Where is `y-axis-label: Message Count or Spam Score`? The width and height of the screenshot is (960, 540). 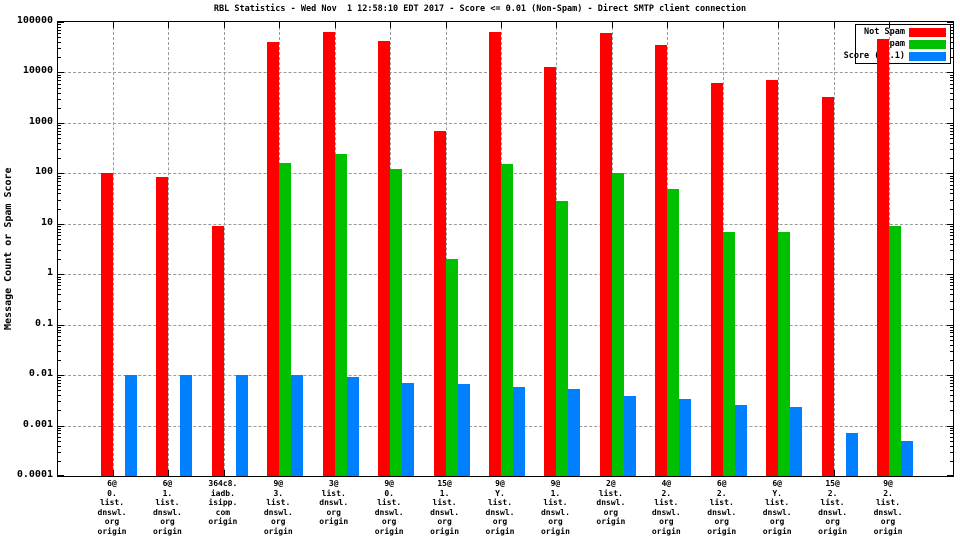 y-axis-label: Message Count or Spam Score is located at coordinates (8, 248).